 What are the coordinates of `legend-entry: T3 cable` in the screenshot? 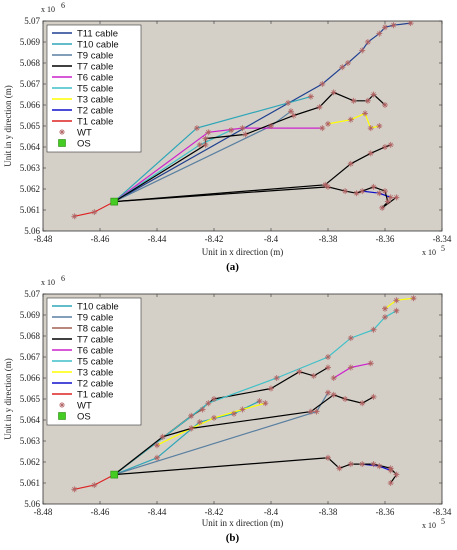 It's located at (95, 373).